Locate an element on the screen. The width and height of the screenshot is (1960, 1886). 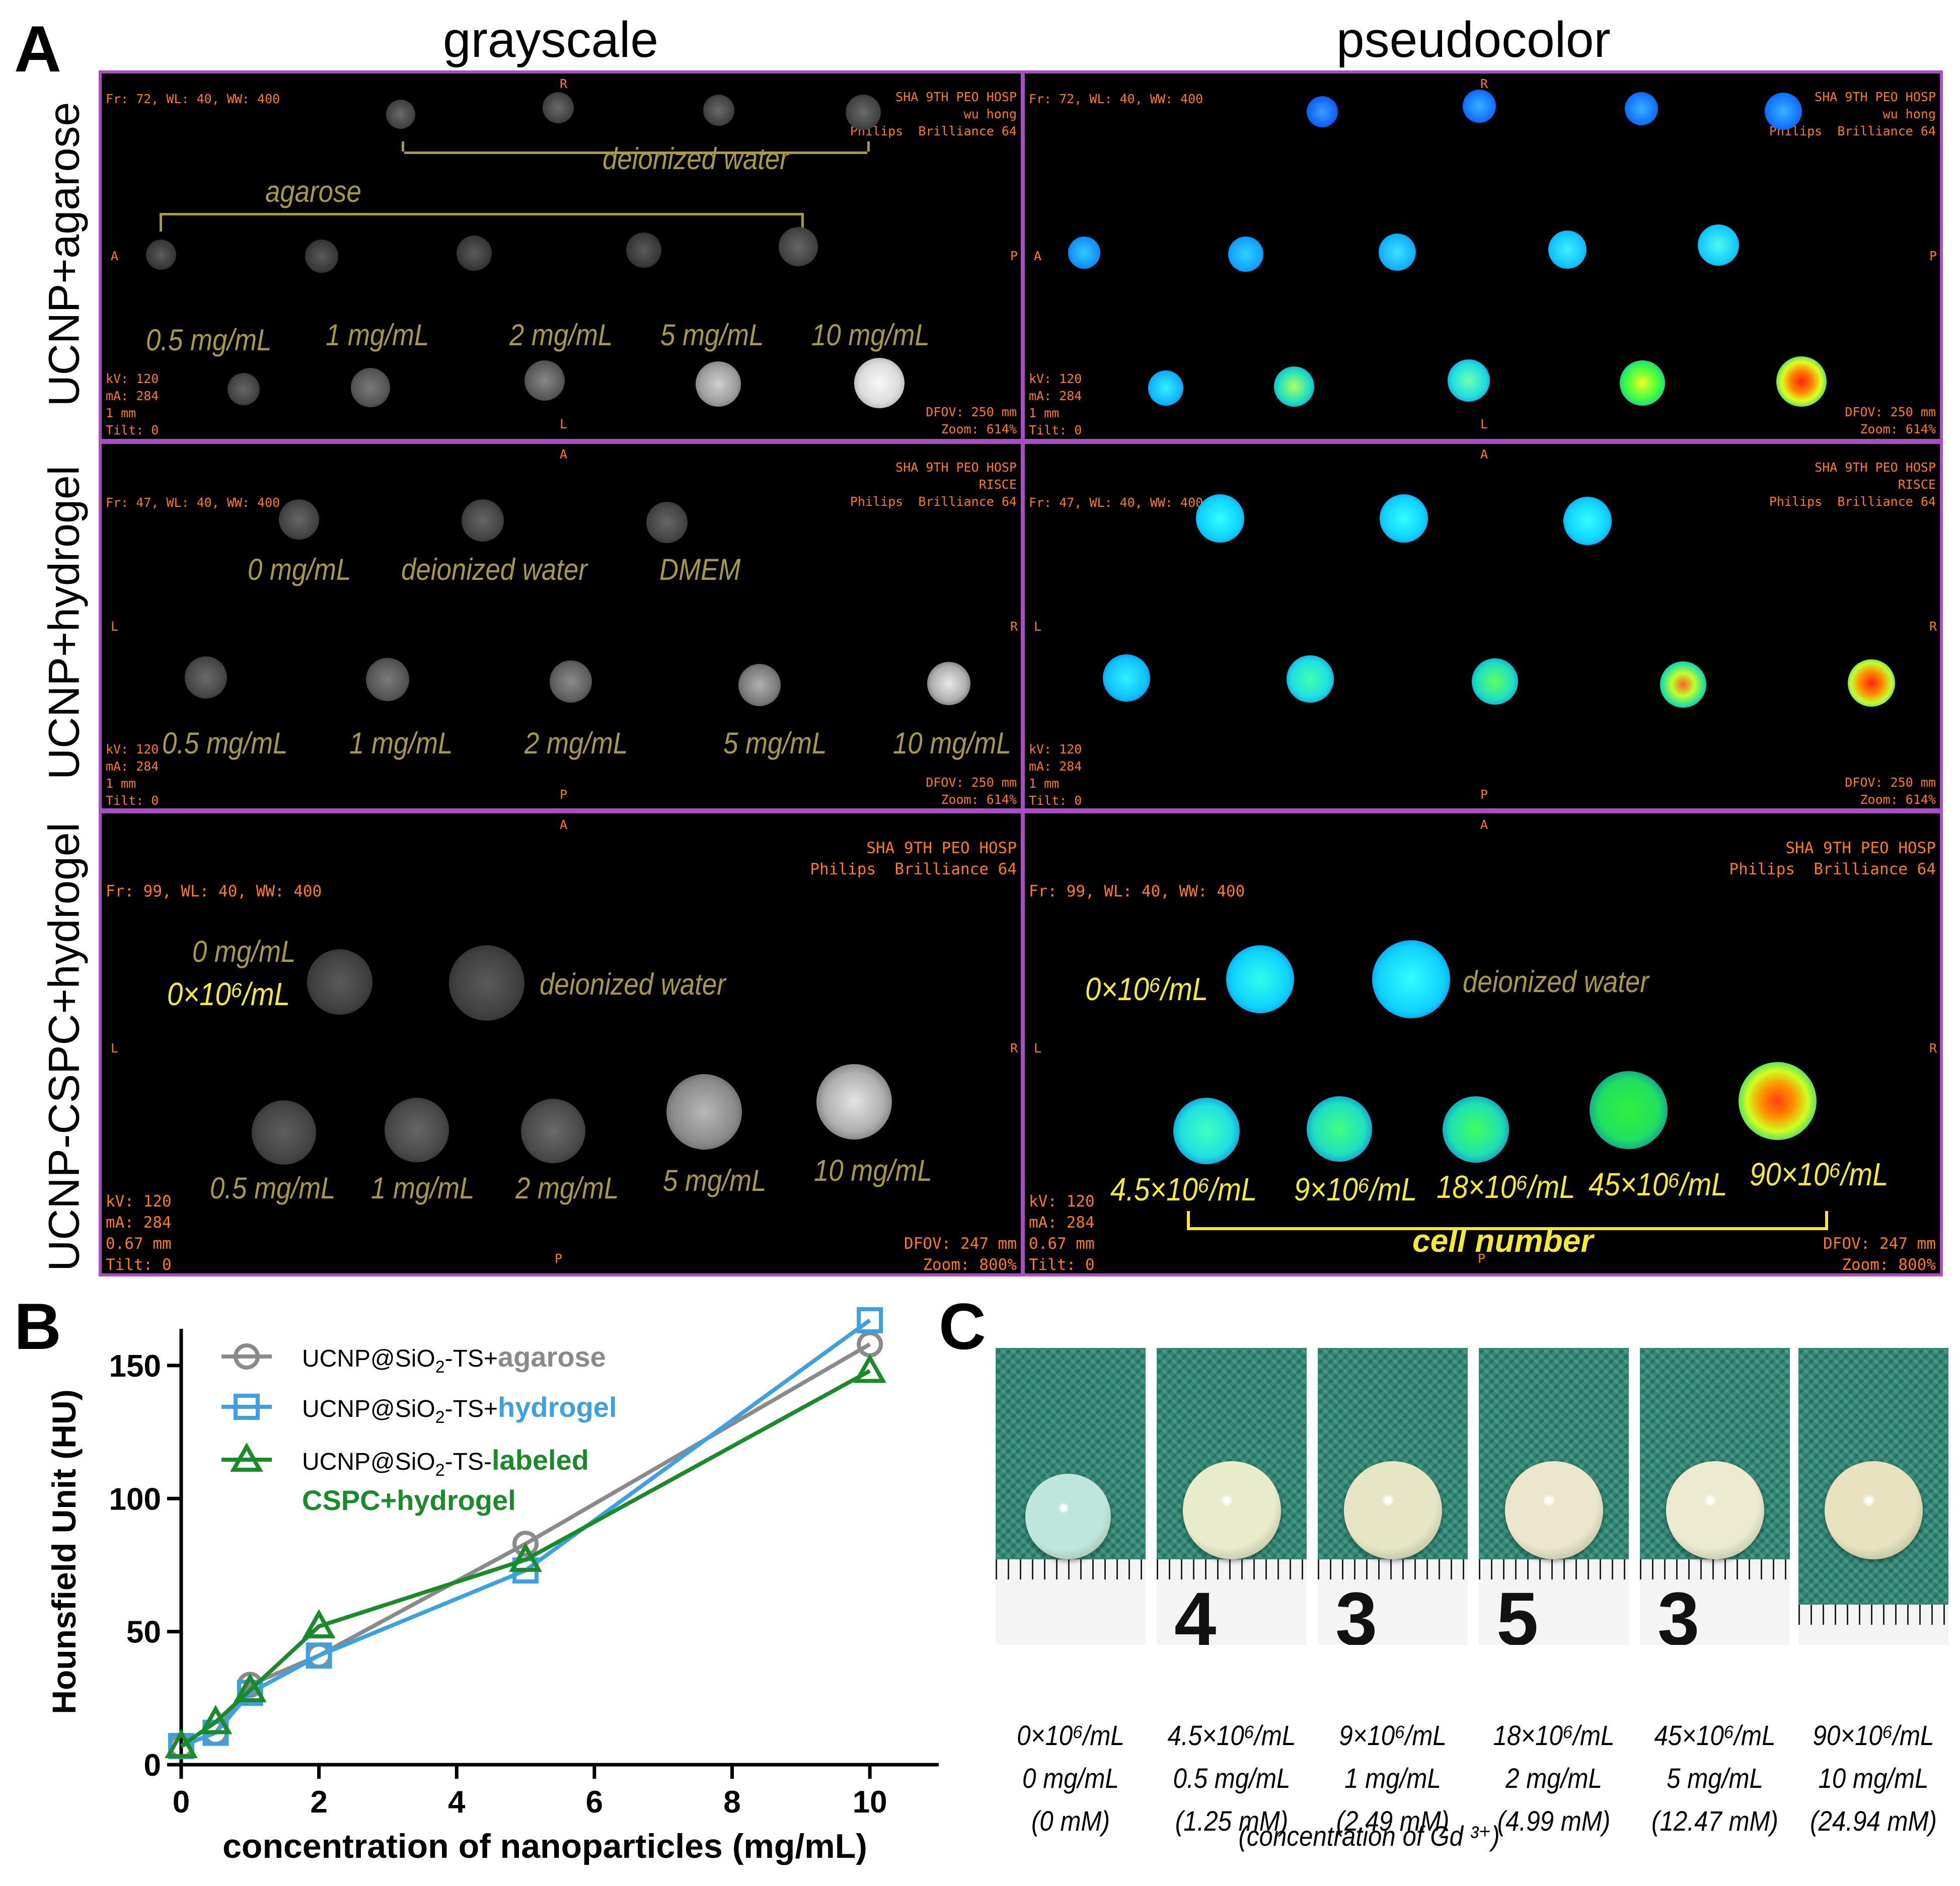
conc-label: 1 mg/mL is located at coordinates (1392, 1778).